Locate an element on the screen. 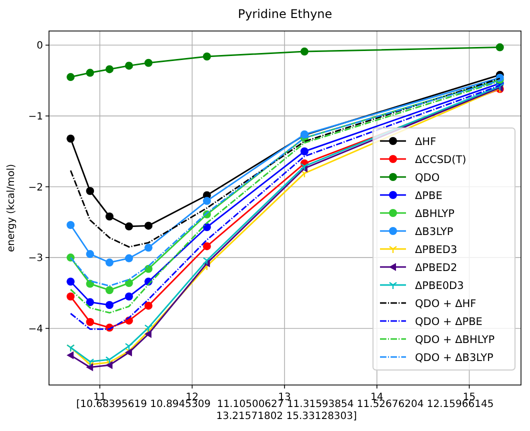 The width and height of the screenshot is (530, 431). legend-label: QDO + ΔBHLYP is located at coordinates (455, 340).